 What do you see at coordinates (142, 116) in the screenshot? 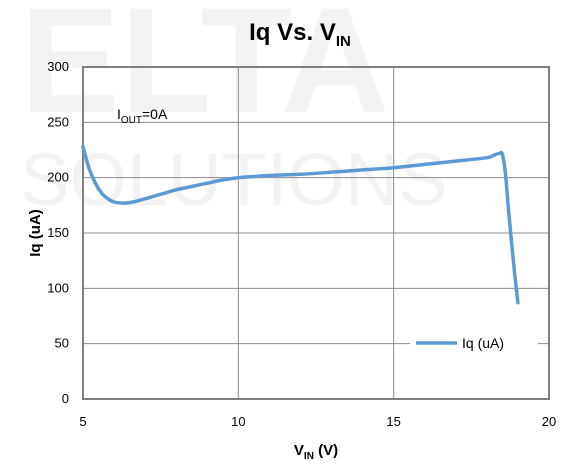
I see `annotation-iout: IOUT=0A` at bounding box center [142, 116].